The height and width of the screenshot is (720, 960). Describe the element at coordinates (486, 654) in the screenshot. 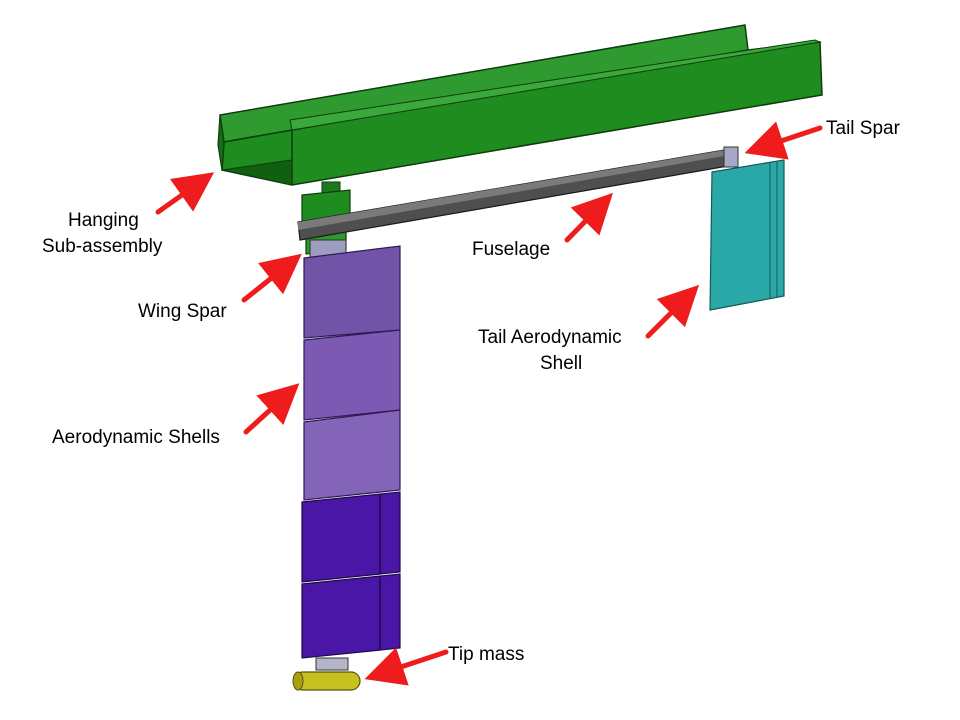

I see `label-tip-mass: Tip mass` at that location.